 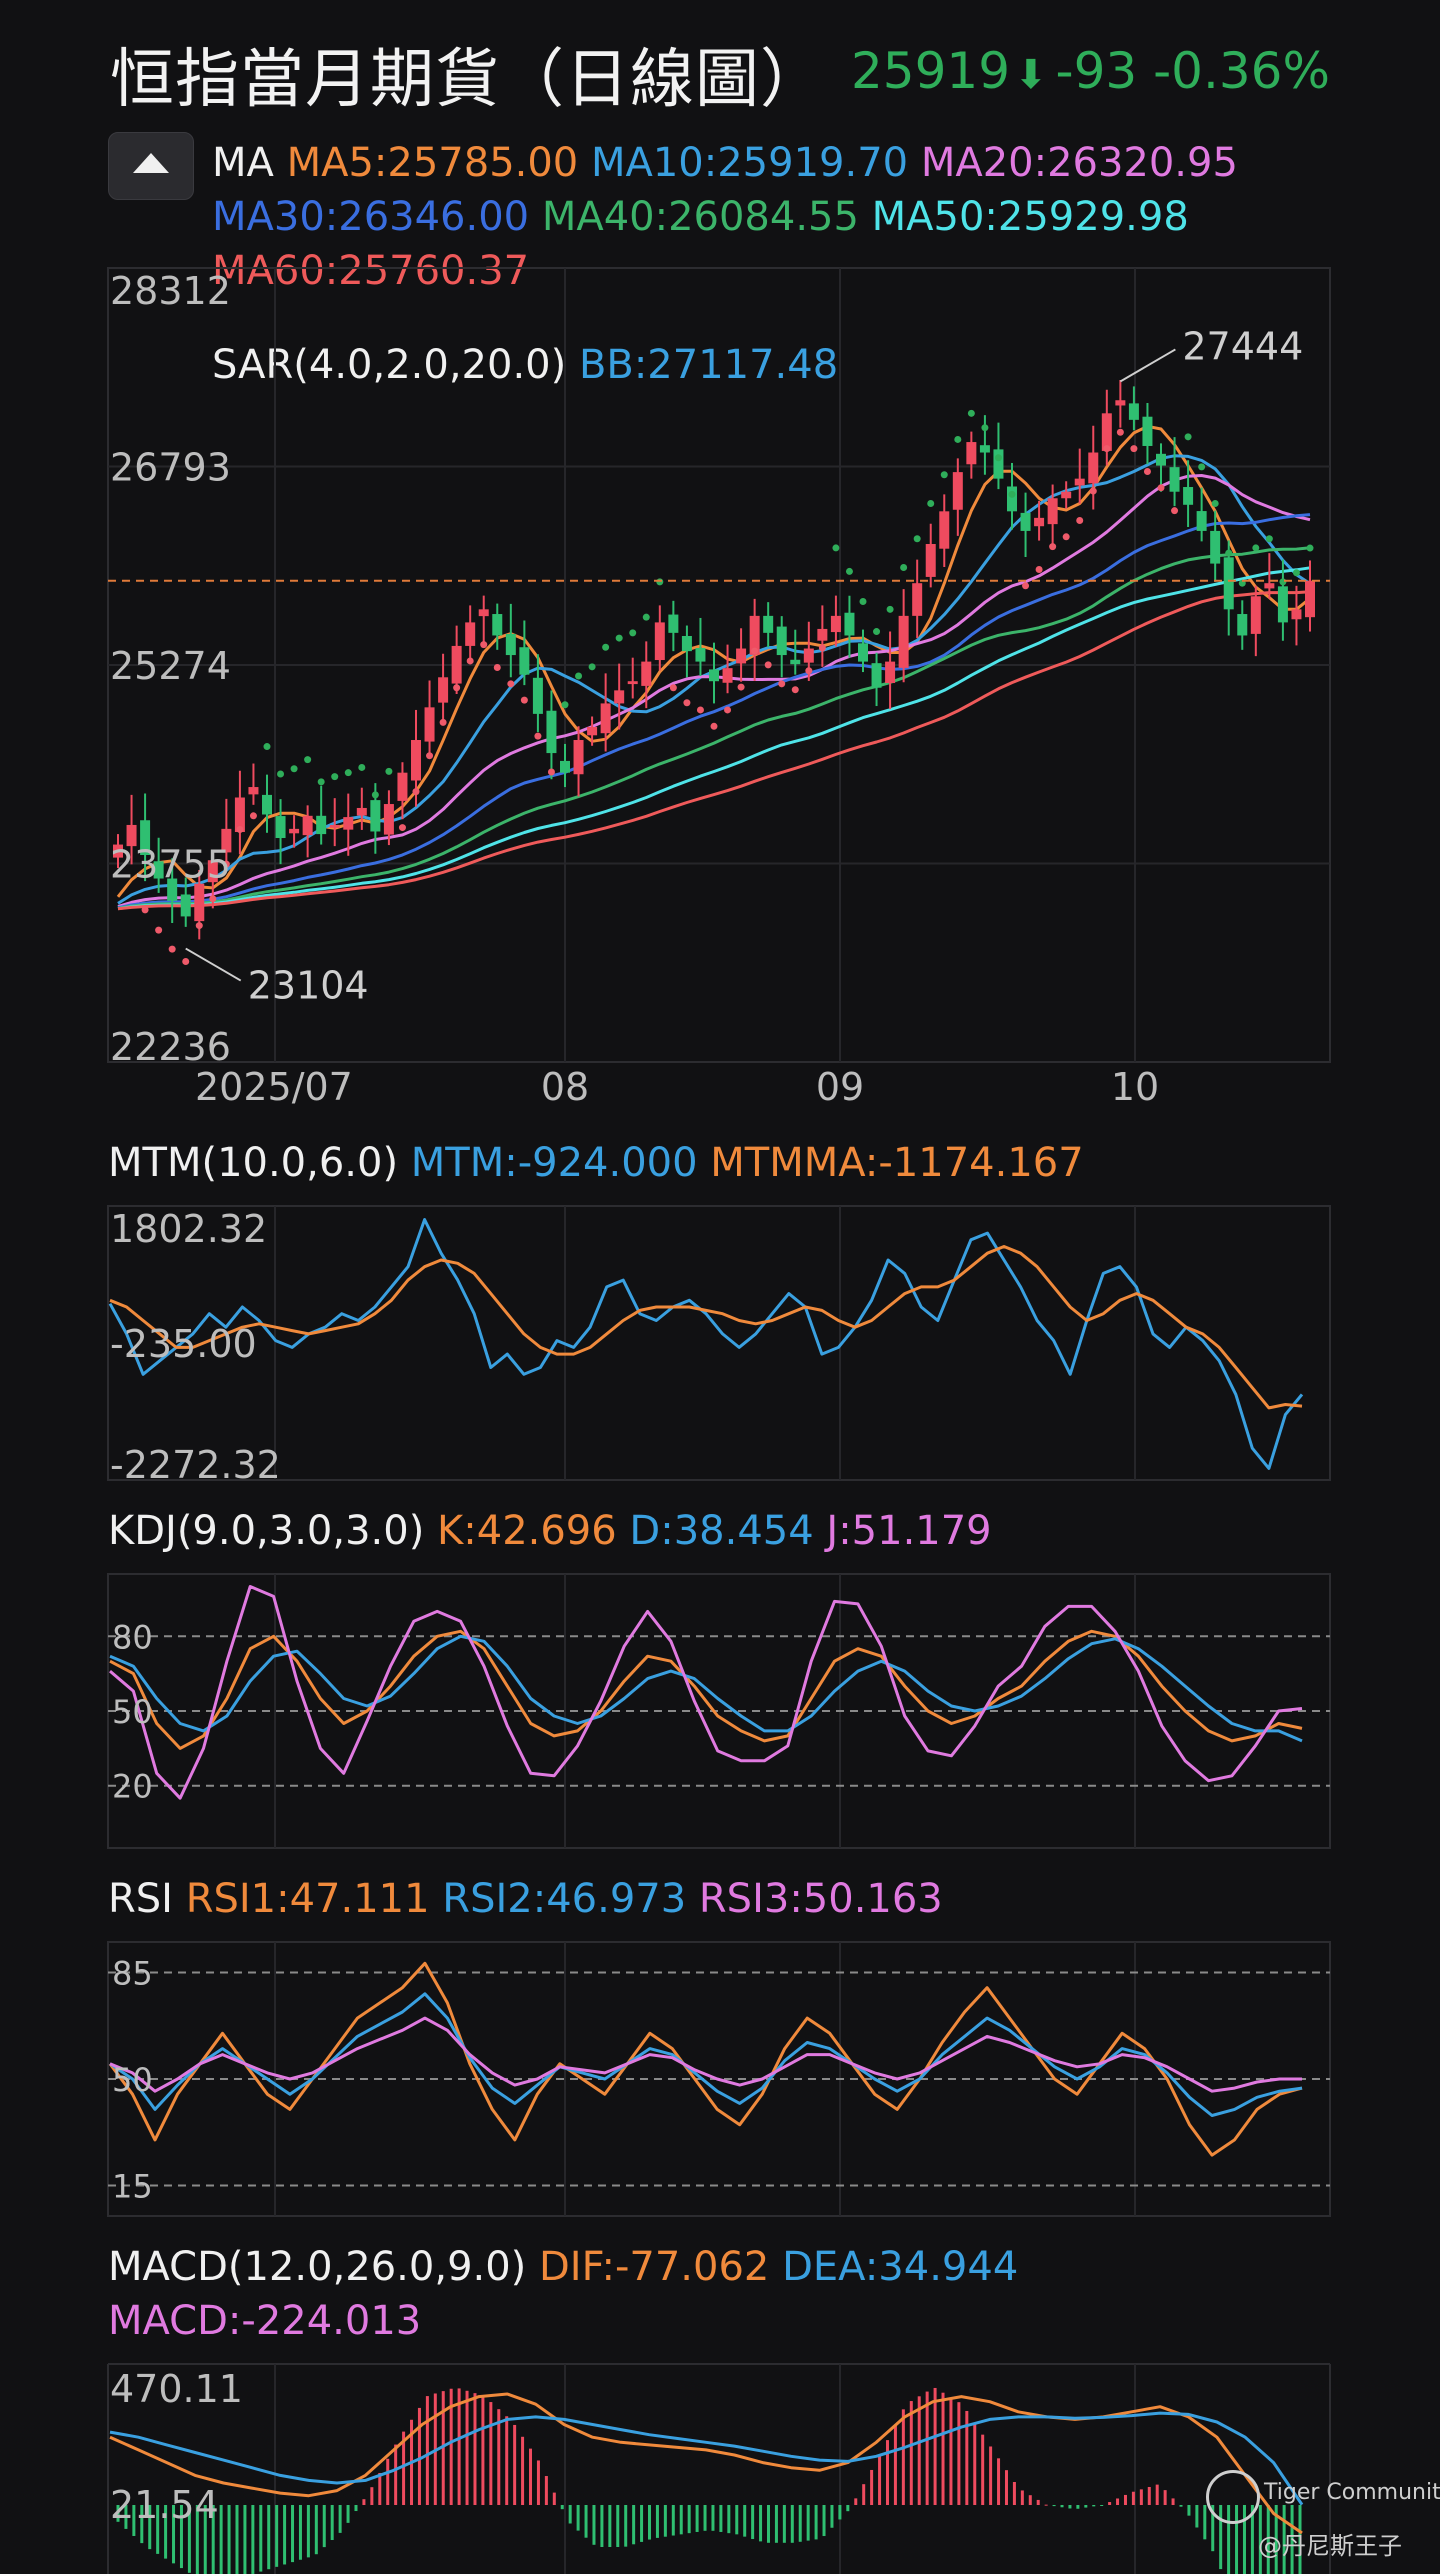 I want to click on price-quote: 25919 ⬇ -93 -0.36%, so click(x=1090, y=71).